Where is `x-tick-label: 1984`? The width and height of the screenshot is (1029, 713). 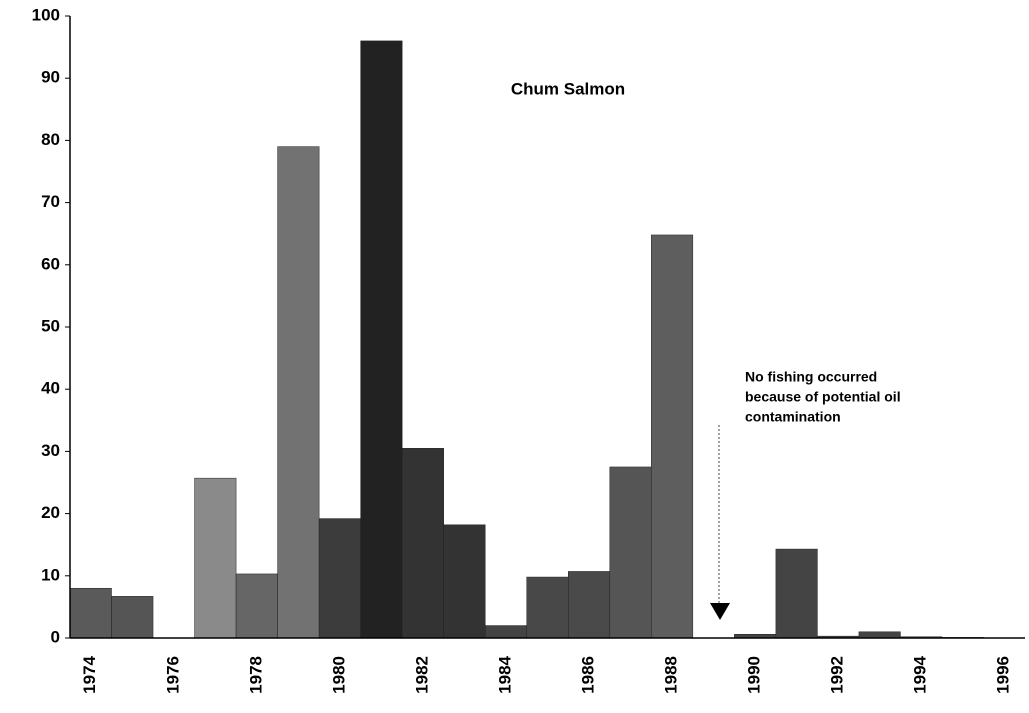 x-tick-label: 1984 is located at coordinates (504, 674).